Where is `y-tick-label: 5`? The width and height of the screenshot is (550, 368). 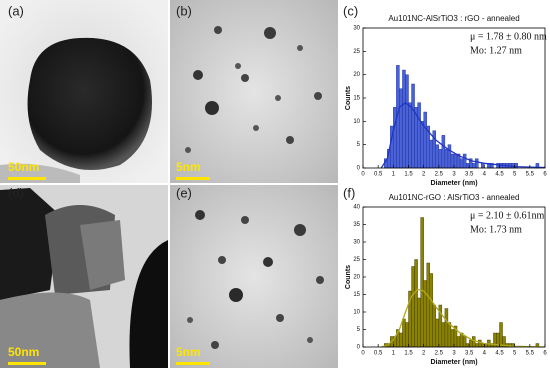 y-tick-label: 5 is located at coordinates (359, 330).